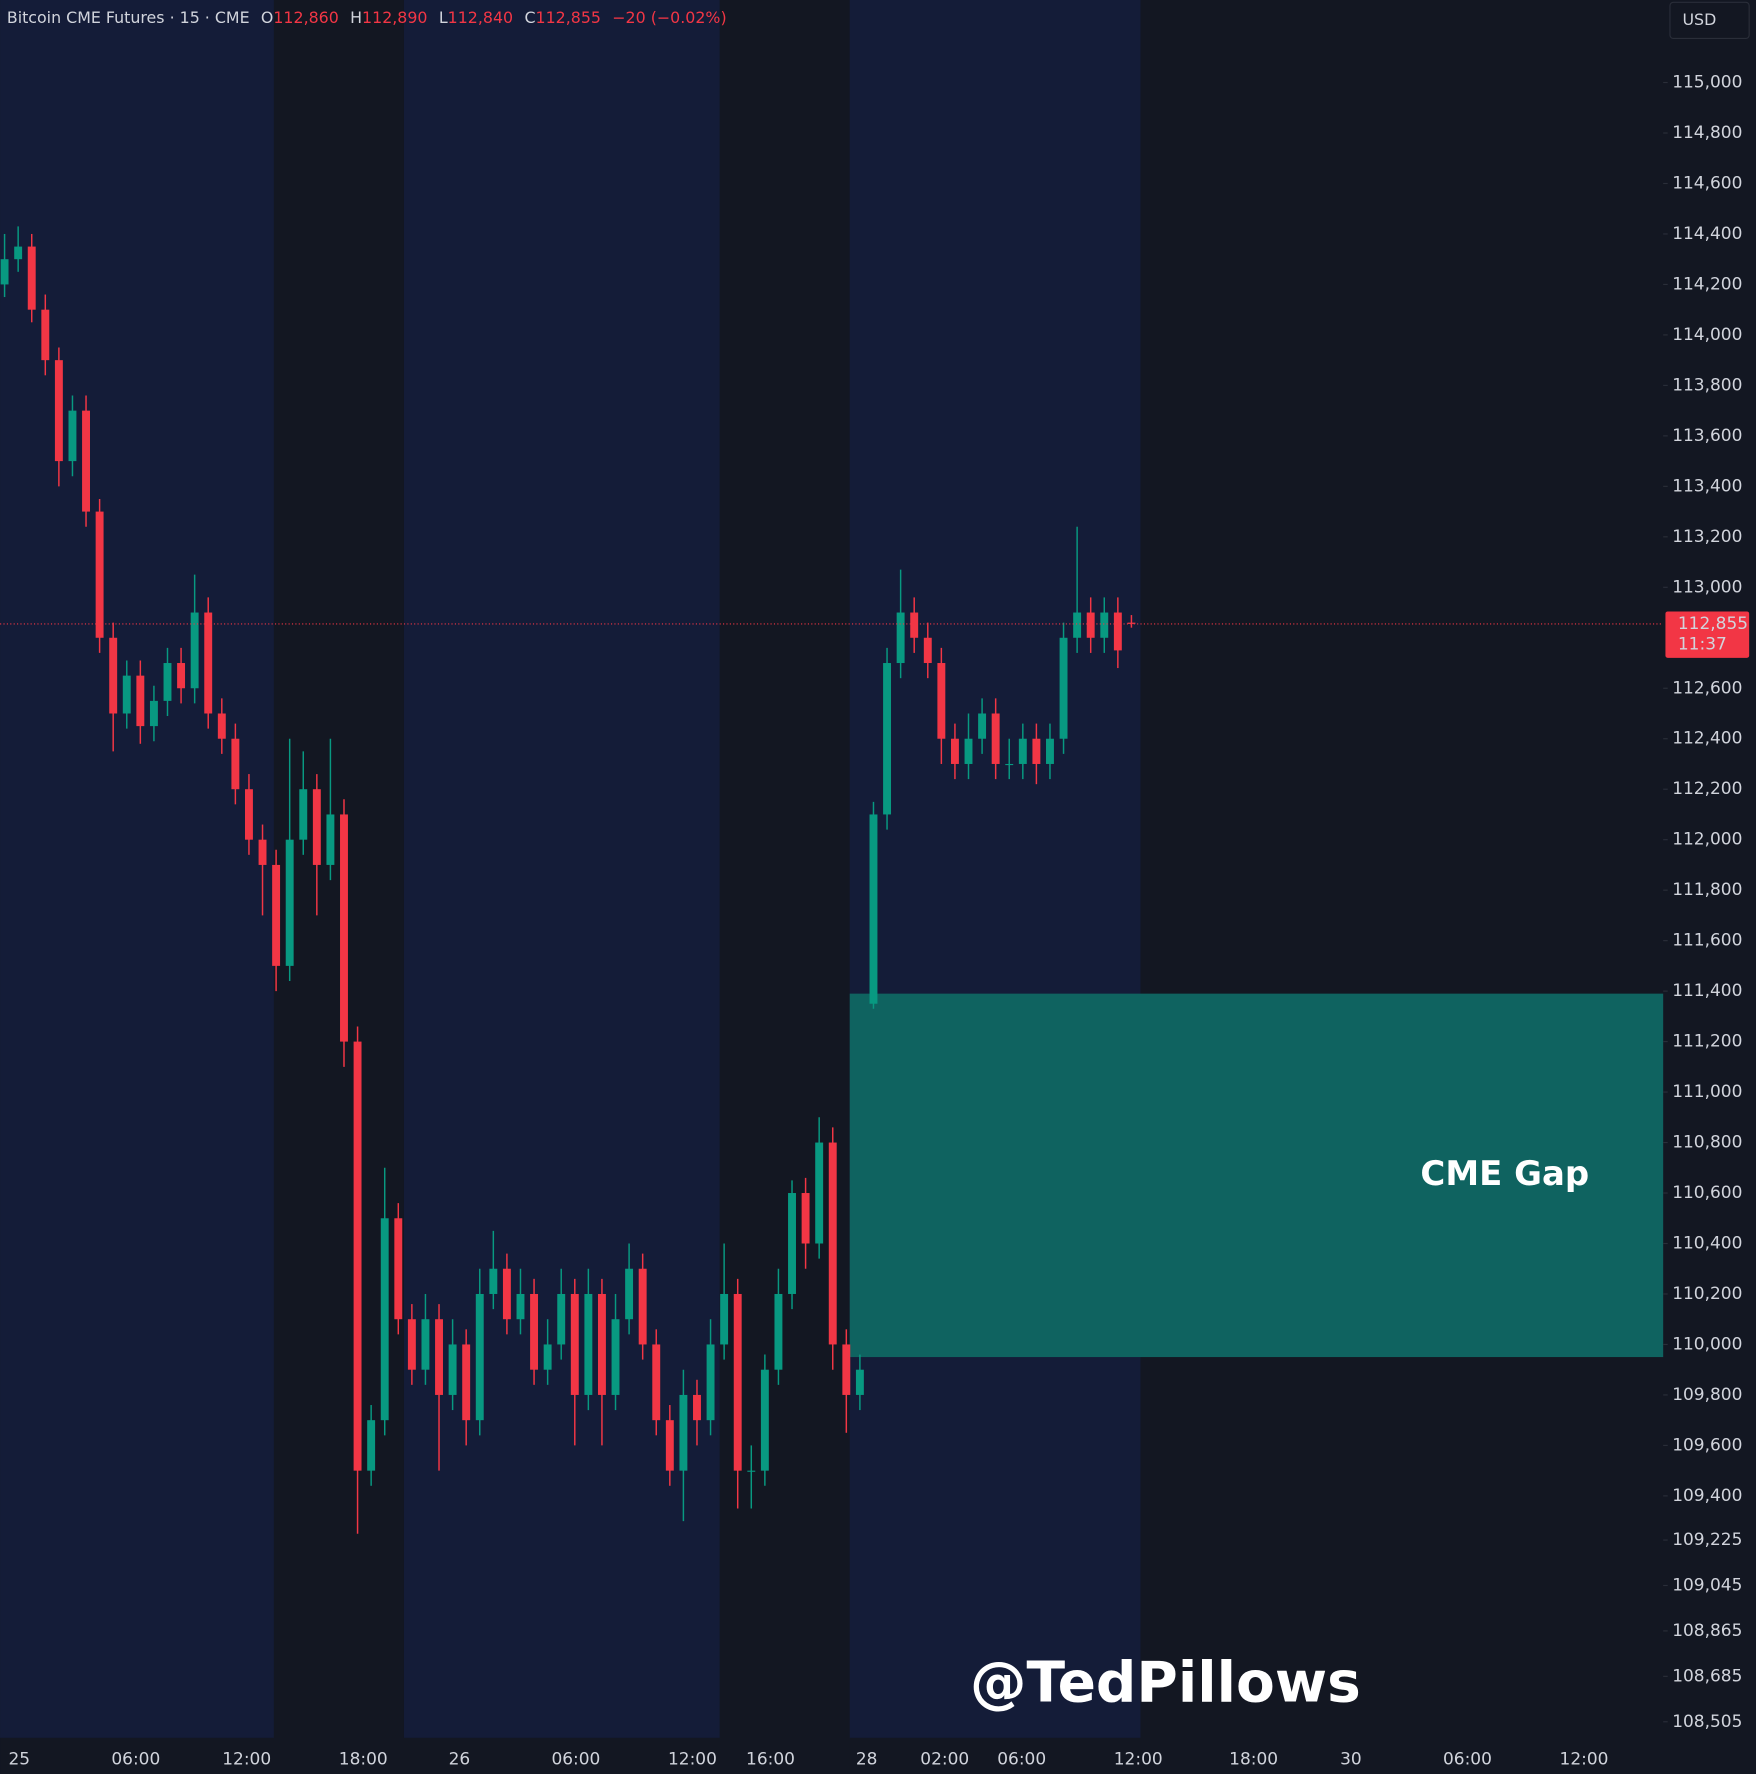 This screenshot has height=1774, width=1756. Describe the element at coordinates (1256, 1175) in the screenshot. I see `cme-gap` at that location.